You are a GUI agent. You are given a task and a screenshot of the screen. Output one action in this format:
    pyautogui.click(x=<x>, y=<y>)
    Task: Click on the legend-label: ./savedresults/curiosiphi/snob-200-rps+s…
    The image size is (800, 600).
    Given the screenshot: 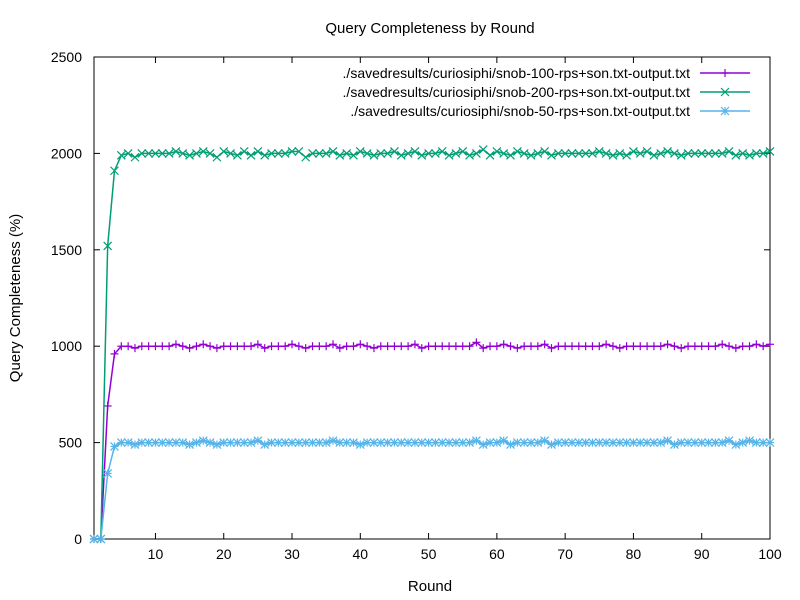 What is the action you would take?
    pyautogui.click(x=517, y=92)
    